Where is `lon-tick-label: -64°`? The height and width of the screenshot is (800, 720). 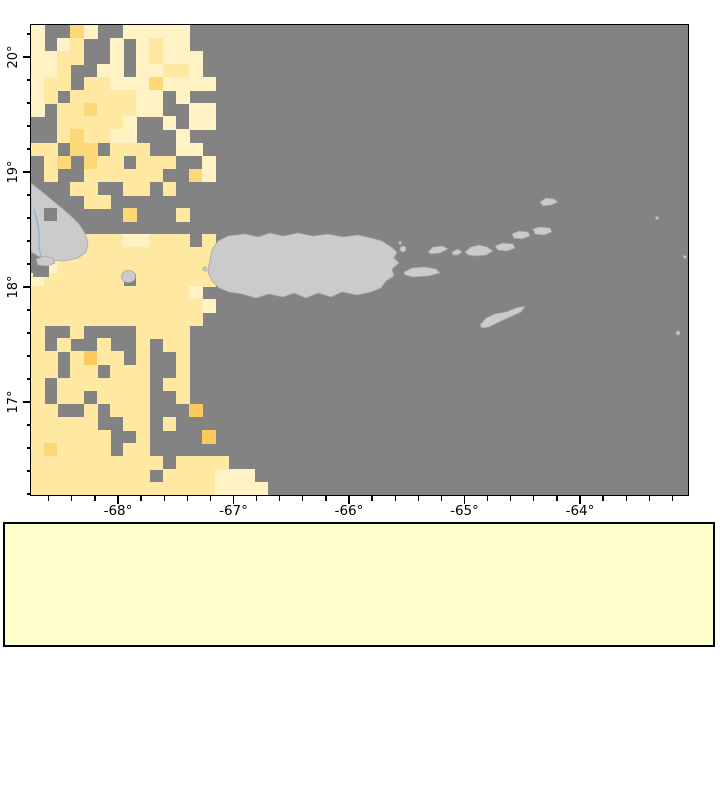
lon-tick-label: -64° is located at coordinates (580, 511).